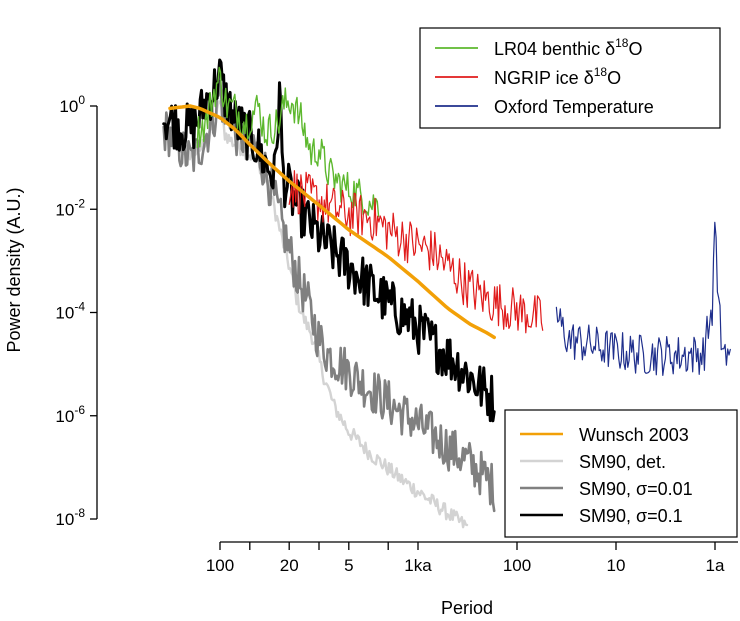 The height and width of the screenshot is (621, 740). Describe the element at coordinates (289, 565) in the screenshot. I see `x-tick-label: 20` at that location.